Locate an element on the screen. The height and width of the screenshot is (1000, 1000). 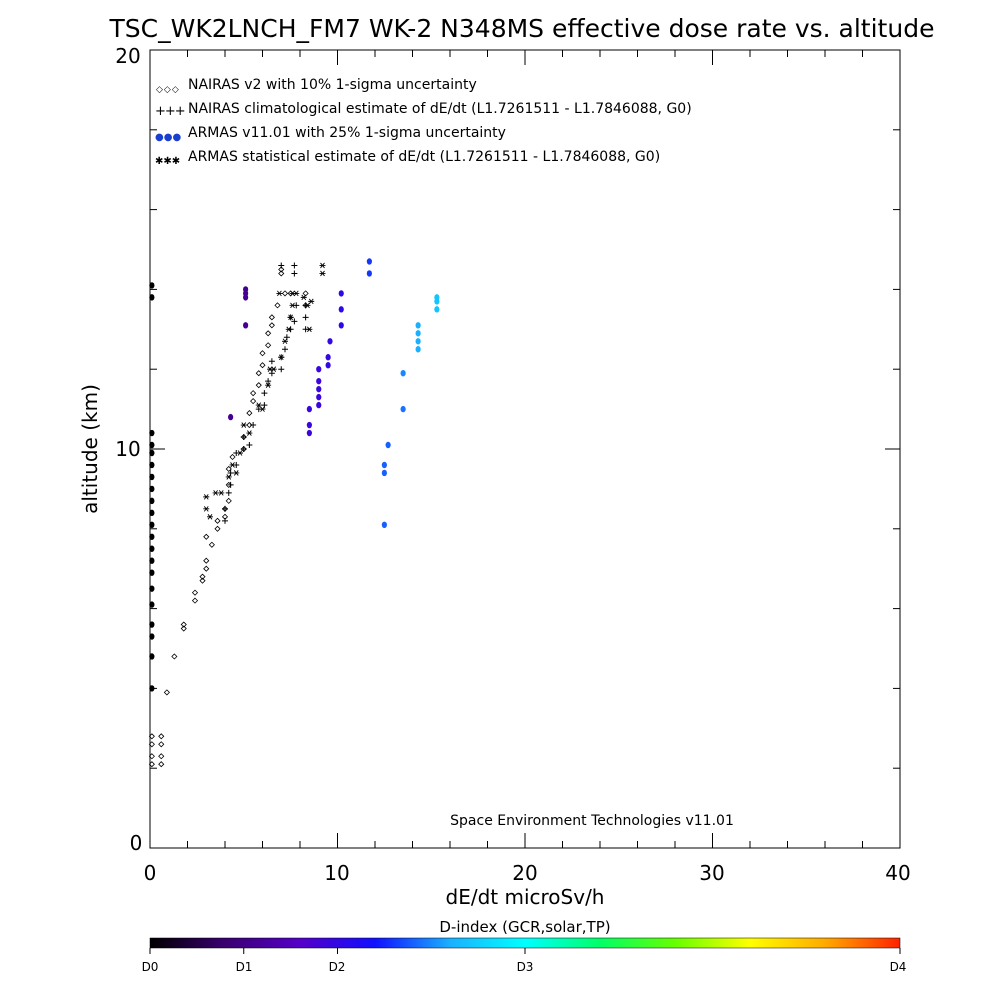
x-tick-label-30: 30 is located at coordinates (711, 873).